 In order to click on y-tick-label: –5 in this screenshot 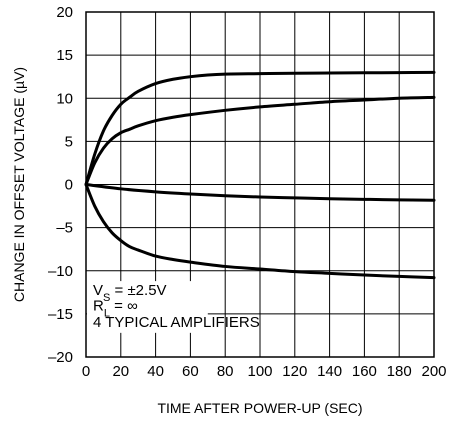, I will do `click(64, 228)`.